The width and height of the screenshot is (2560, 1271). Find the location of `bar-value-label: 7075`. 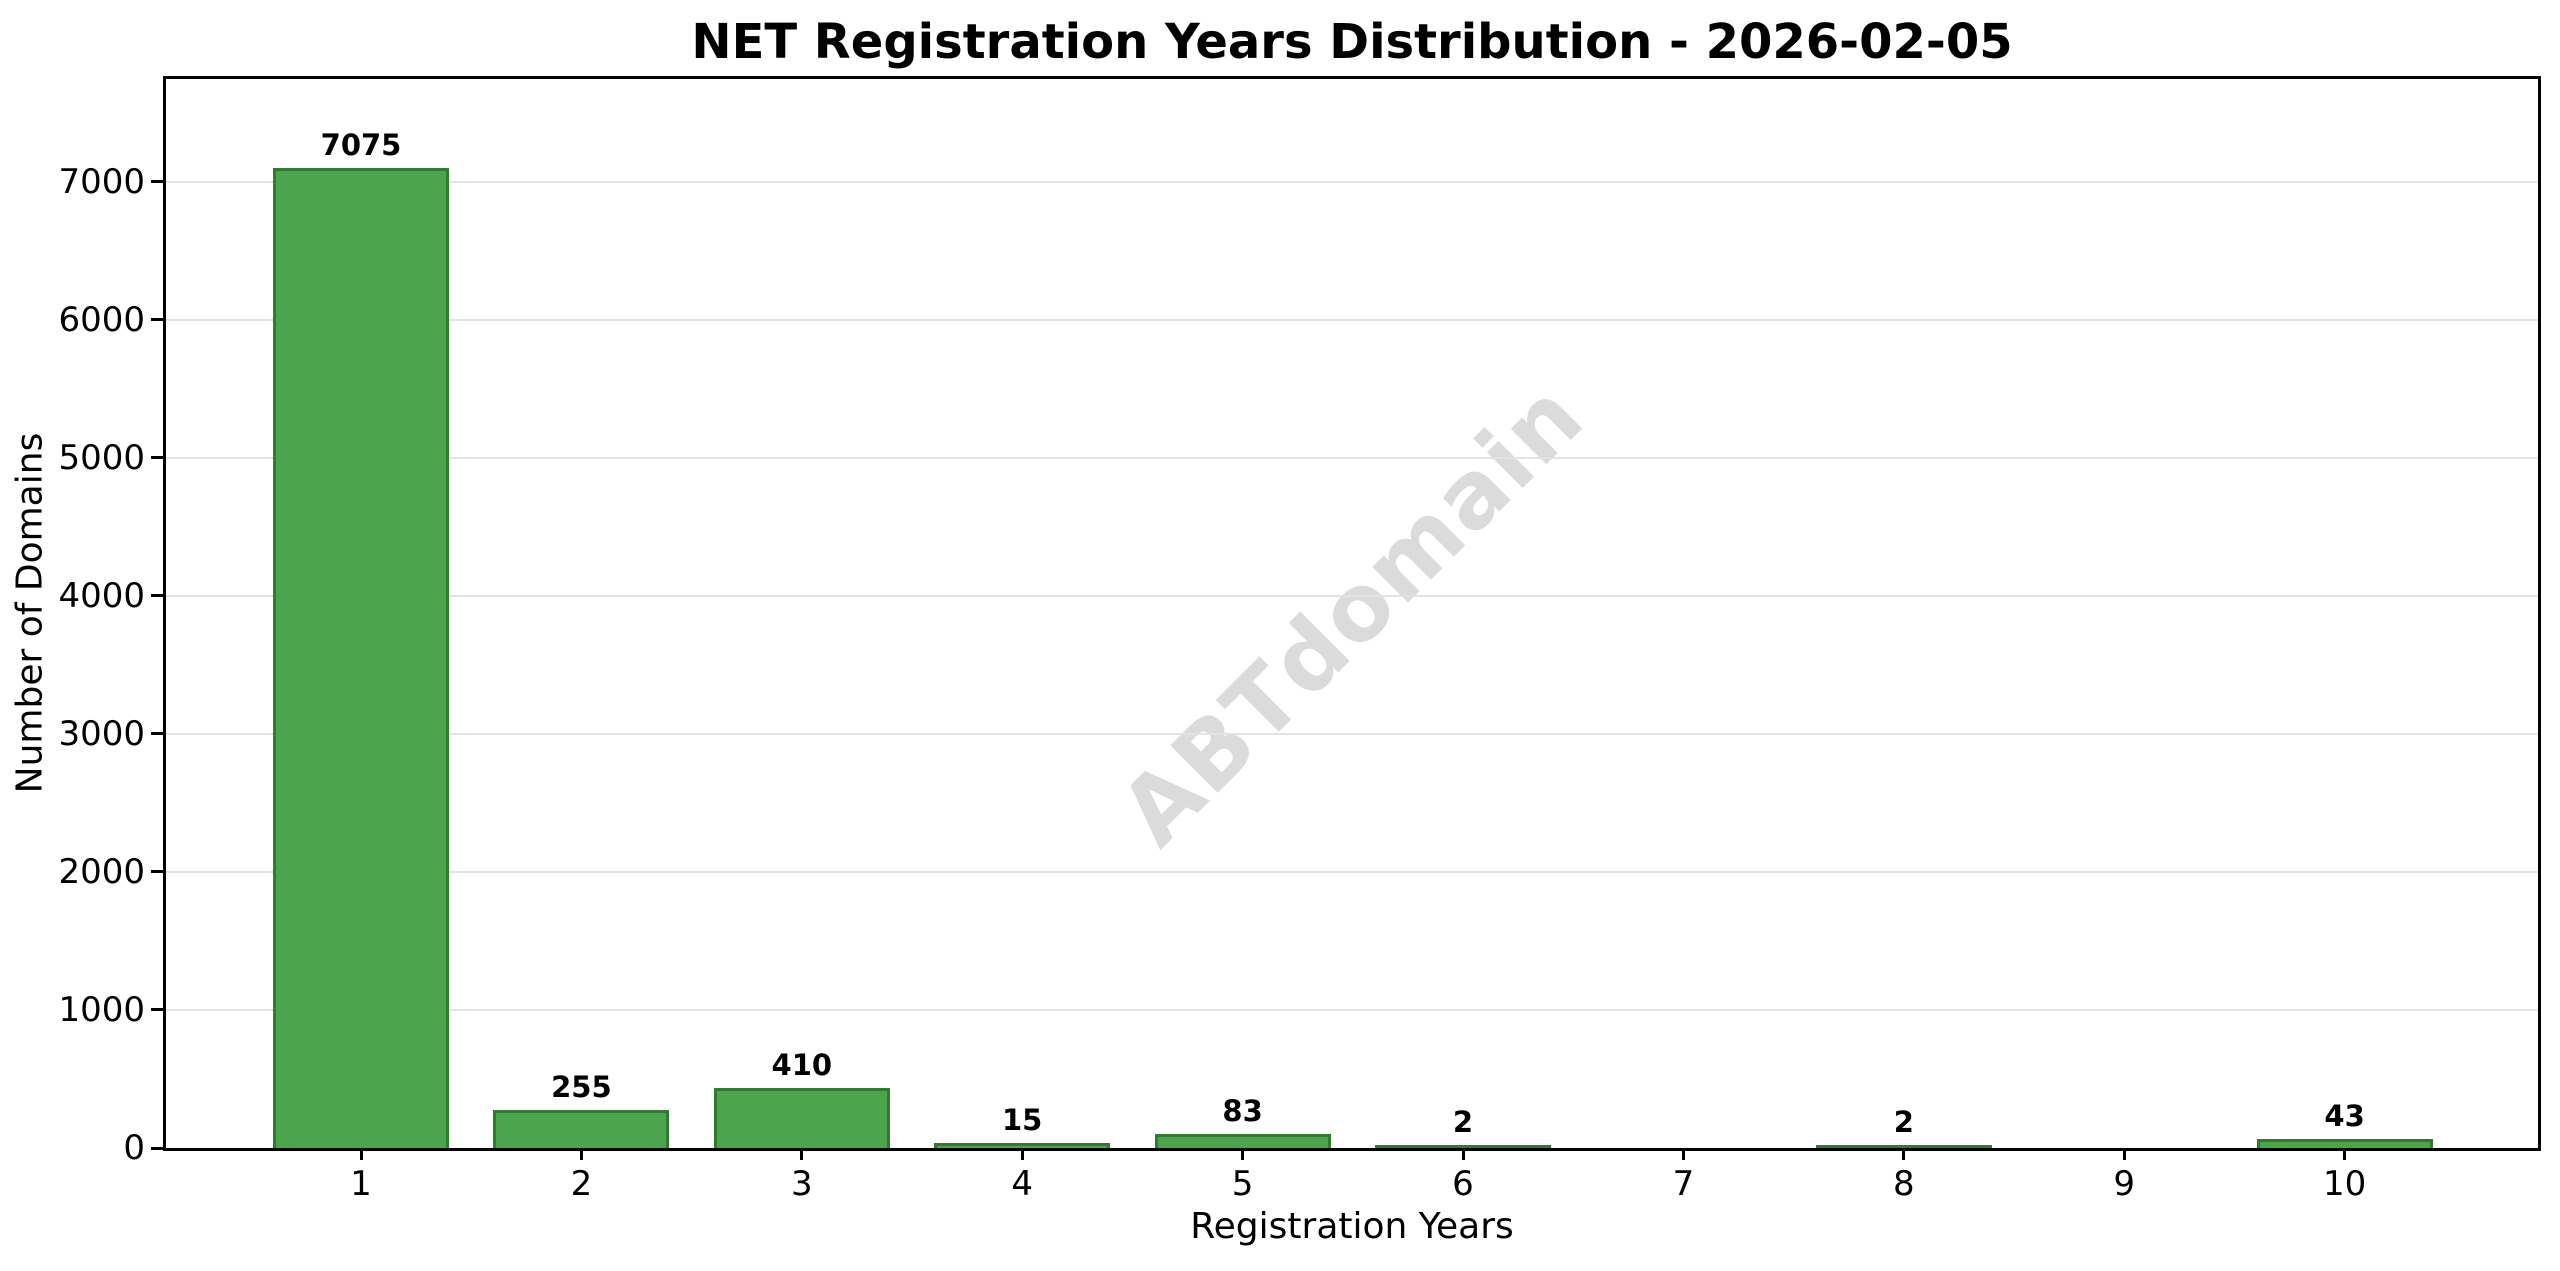

bar-value-label: 7075 is located at coordinates (361, 145).